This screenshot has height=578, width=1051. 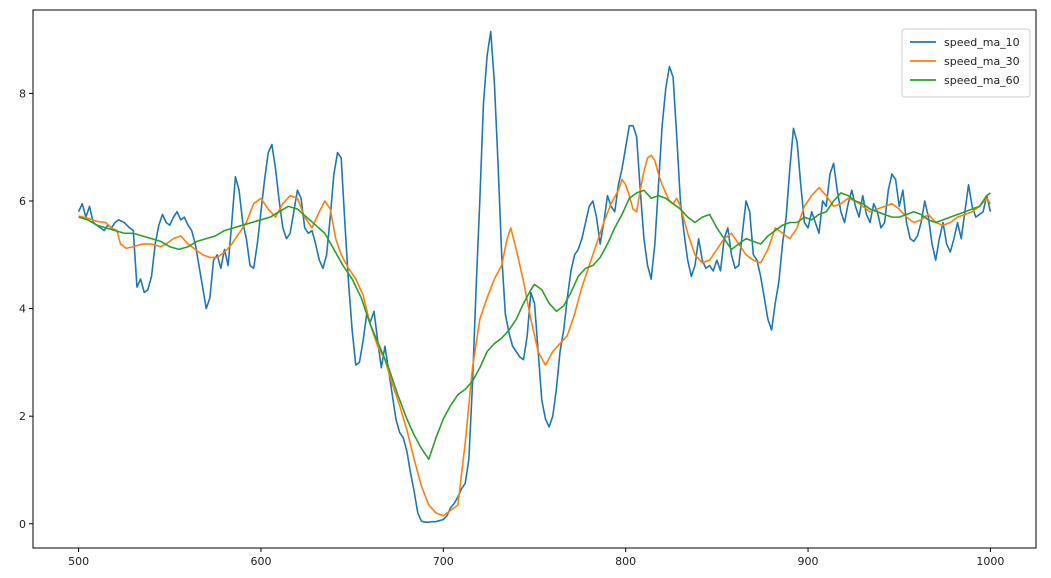 What do you see at coordinates (260, 561) in the screenshot?
I see `x-tick-label: 600` at bounding box center [260, 561].